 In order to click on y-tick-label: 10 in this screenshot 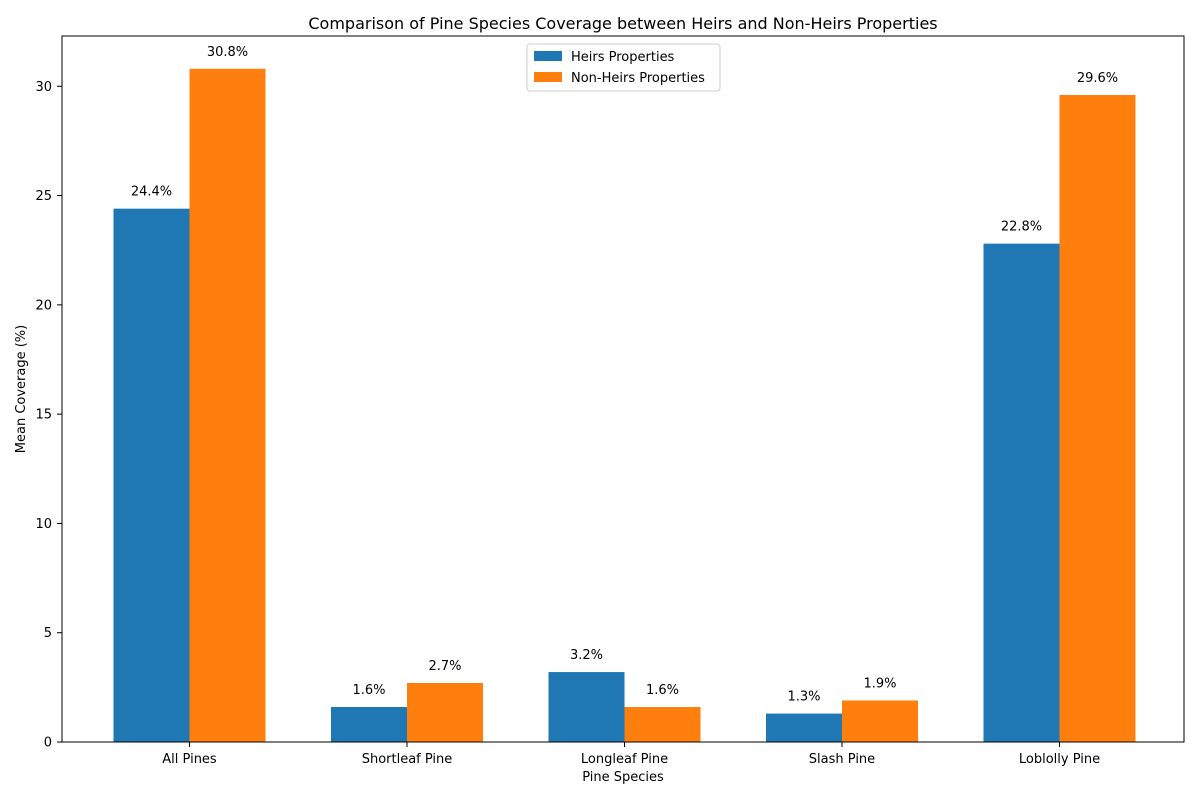, I will do `click(43, 524)`.